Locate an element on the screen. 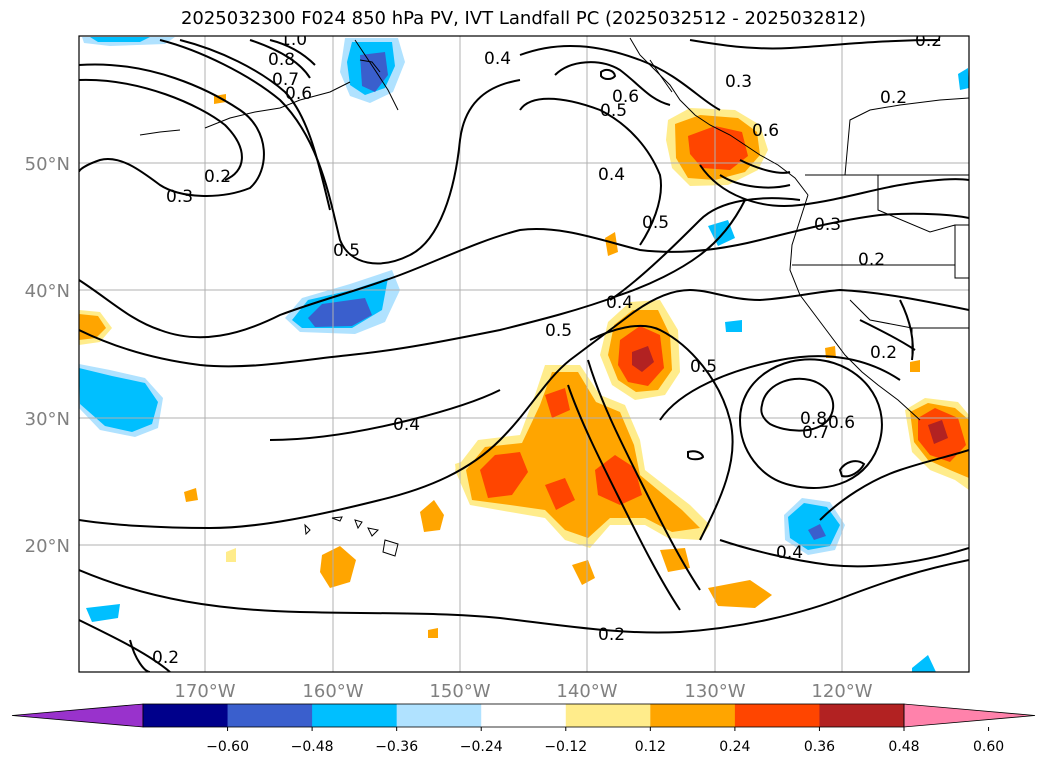  negative-anomaly-40n-inner is located at coordinates (340, 312).